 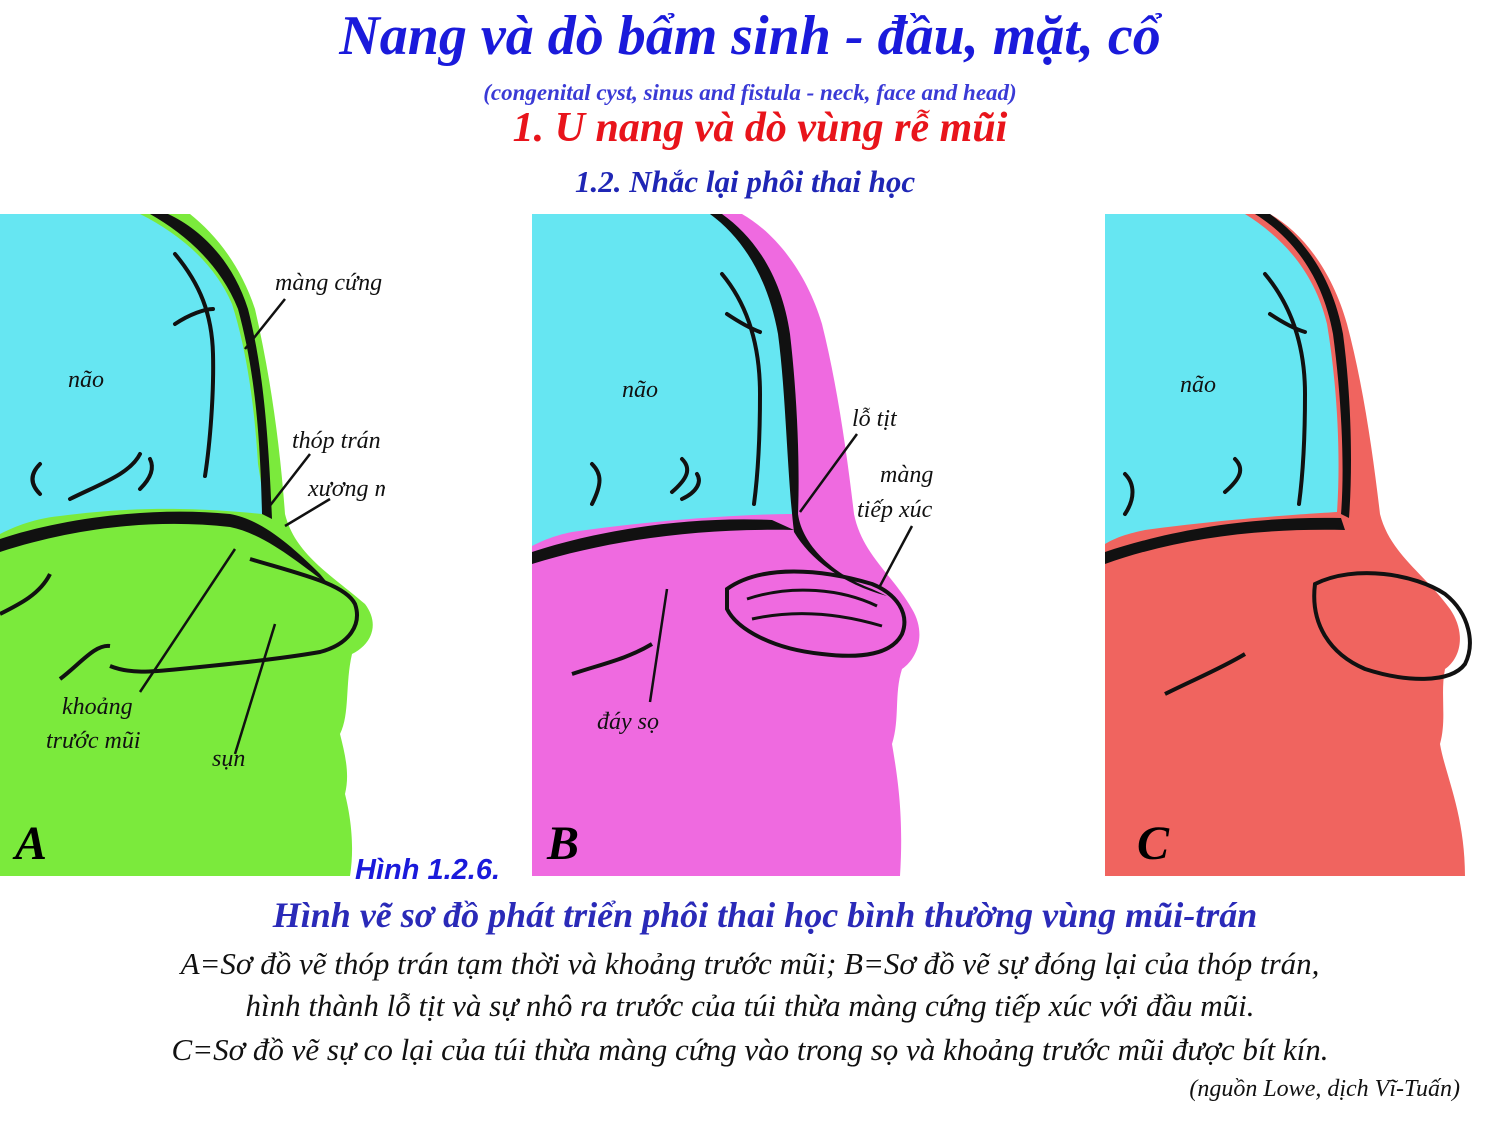 What do you see at coordinates (428, 870) in the screenshot?
I see `figure-number: Hình 1.2.6.` at bounding box center [428, 870].